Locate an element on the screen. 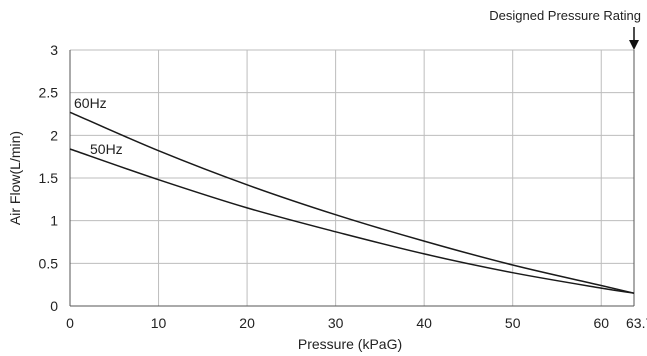 Image resolution: width=647 pixels, height=356 pixels. y-tick-label: 2 is located at coordinates (54, 135).